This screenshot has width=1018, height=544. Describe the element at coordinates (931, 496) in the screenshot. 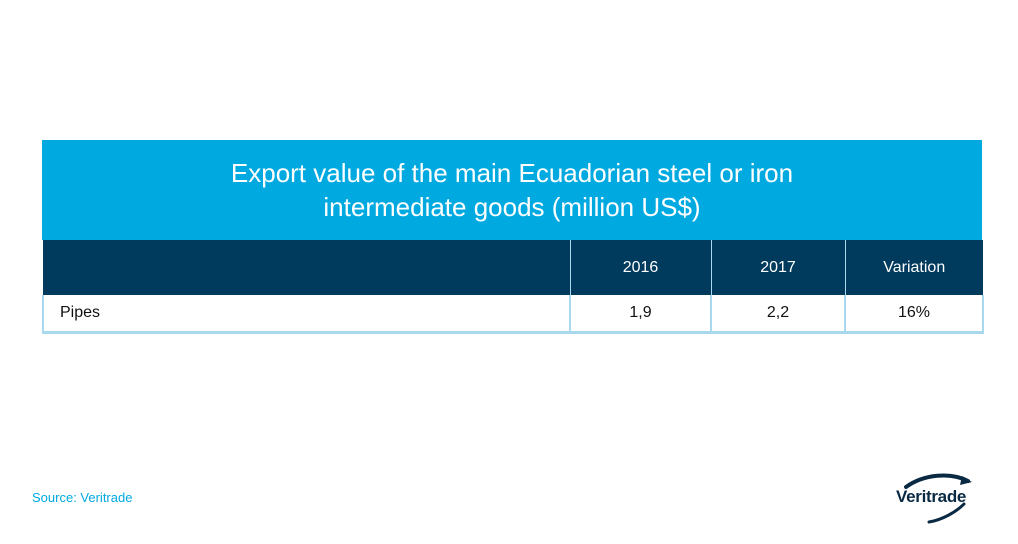

I see `logo-wordmark: Veritrade` at that location.